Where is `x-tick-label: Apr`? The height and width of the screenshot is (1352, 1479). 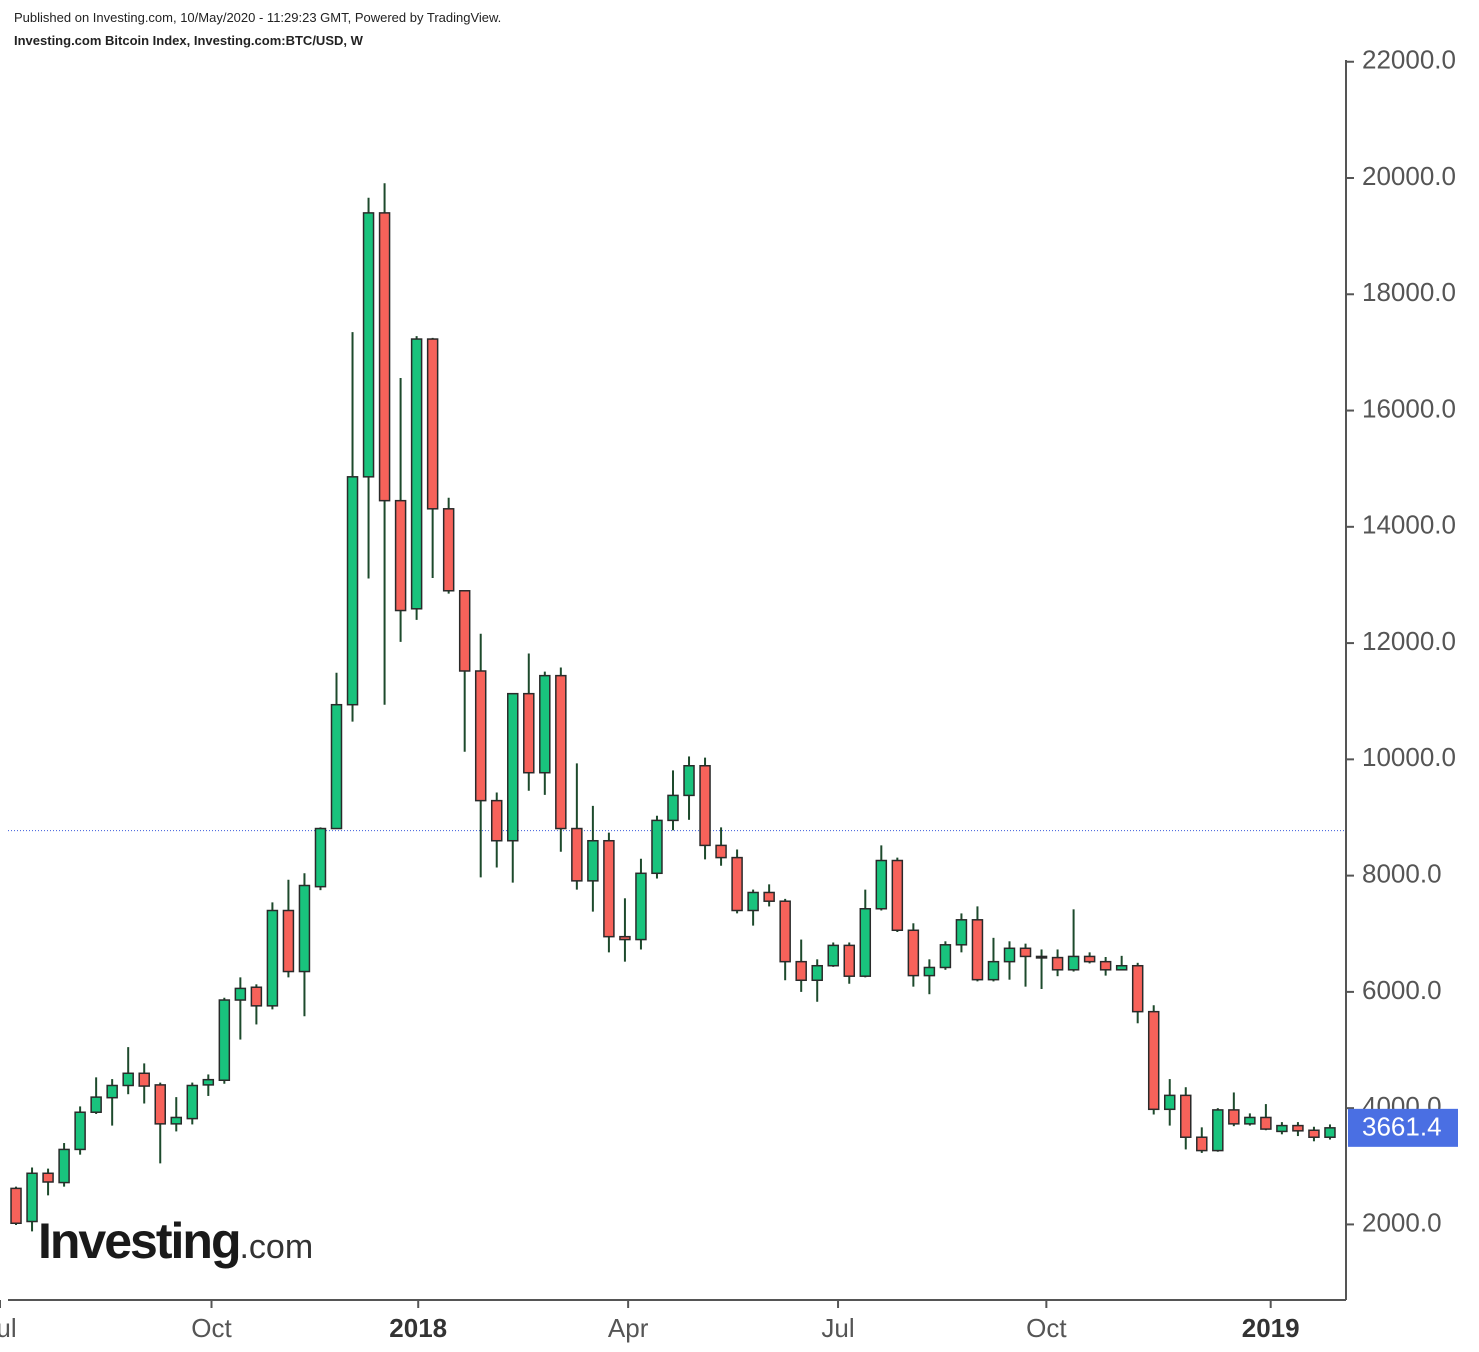 x-tick-label: Apr is located at coordinates (628, 1328).